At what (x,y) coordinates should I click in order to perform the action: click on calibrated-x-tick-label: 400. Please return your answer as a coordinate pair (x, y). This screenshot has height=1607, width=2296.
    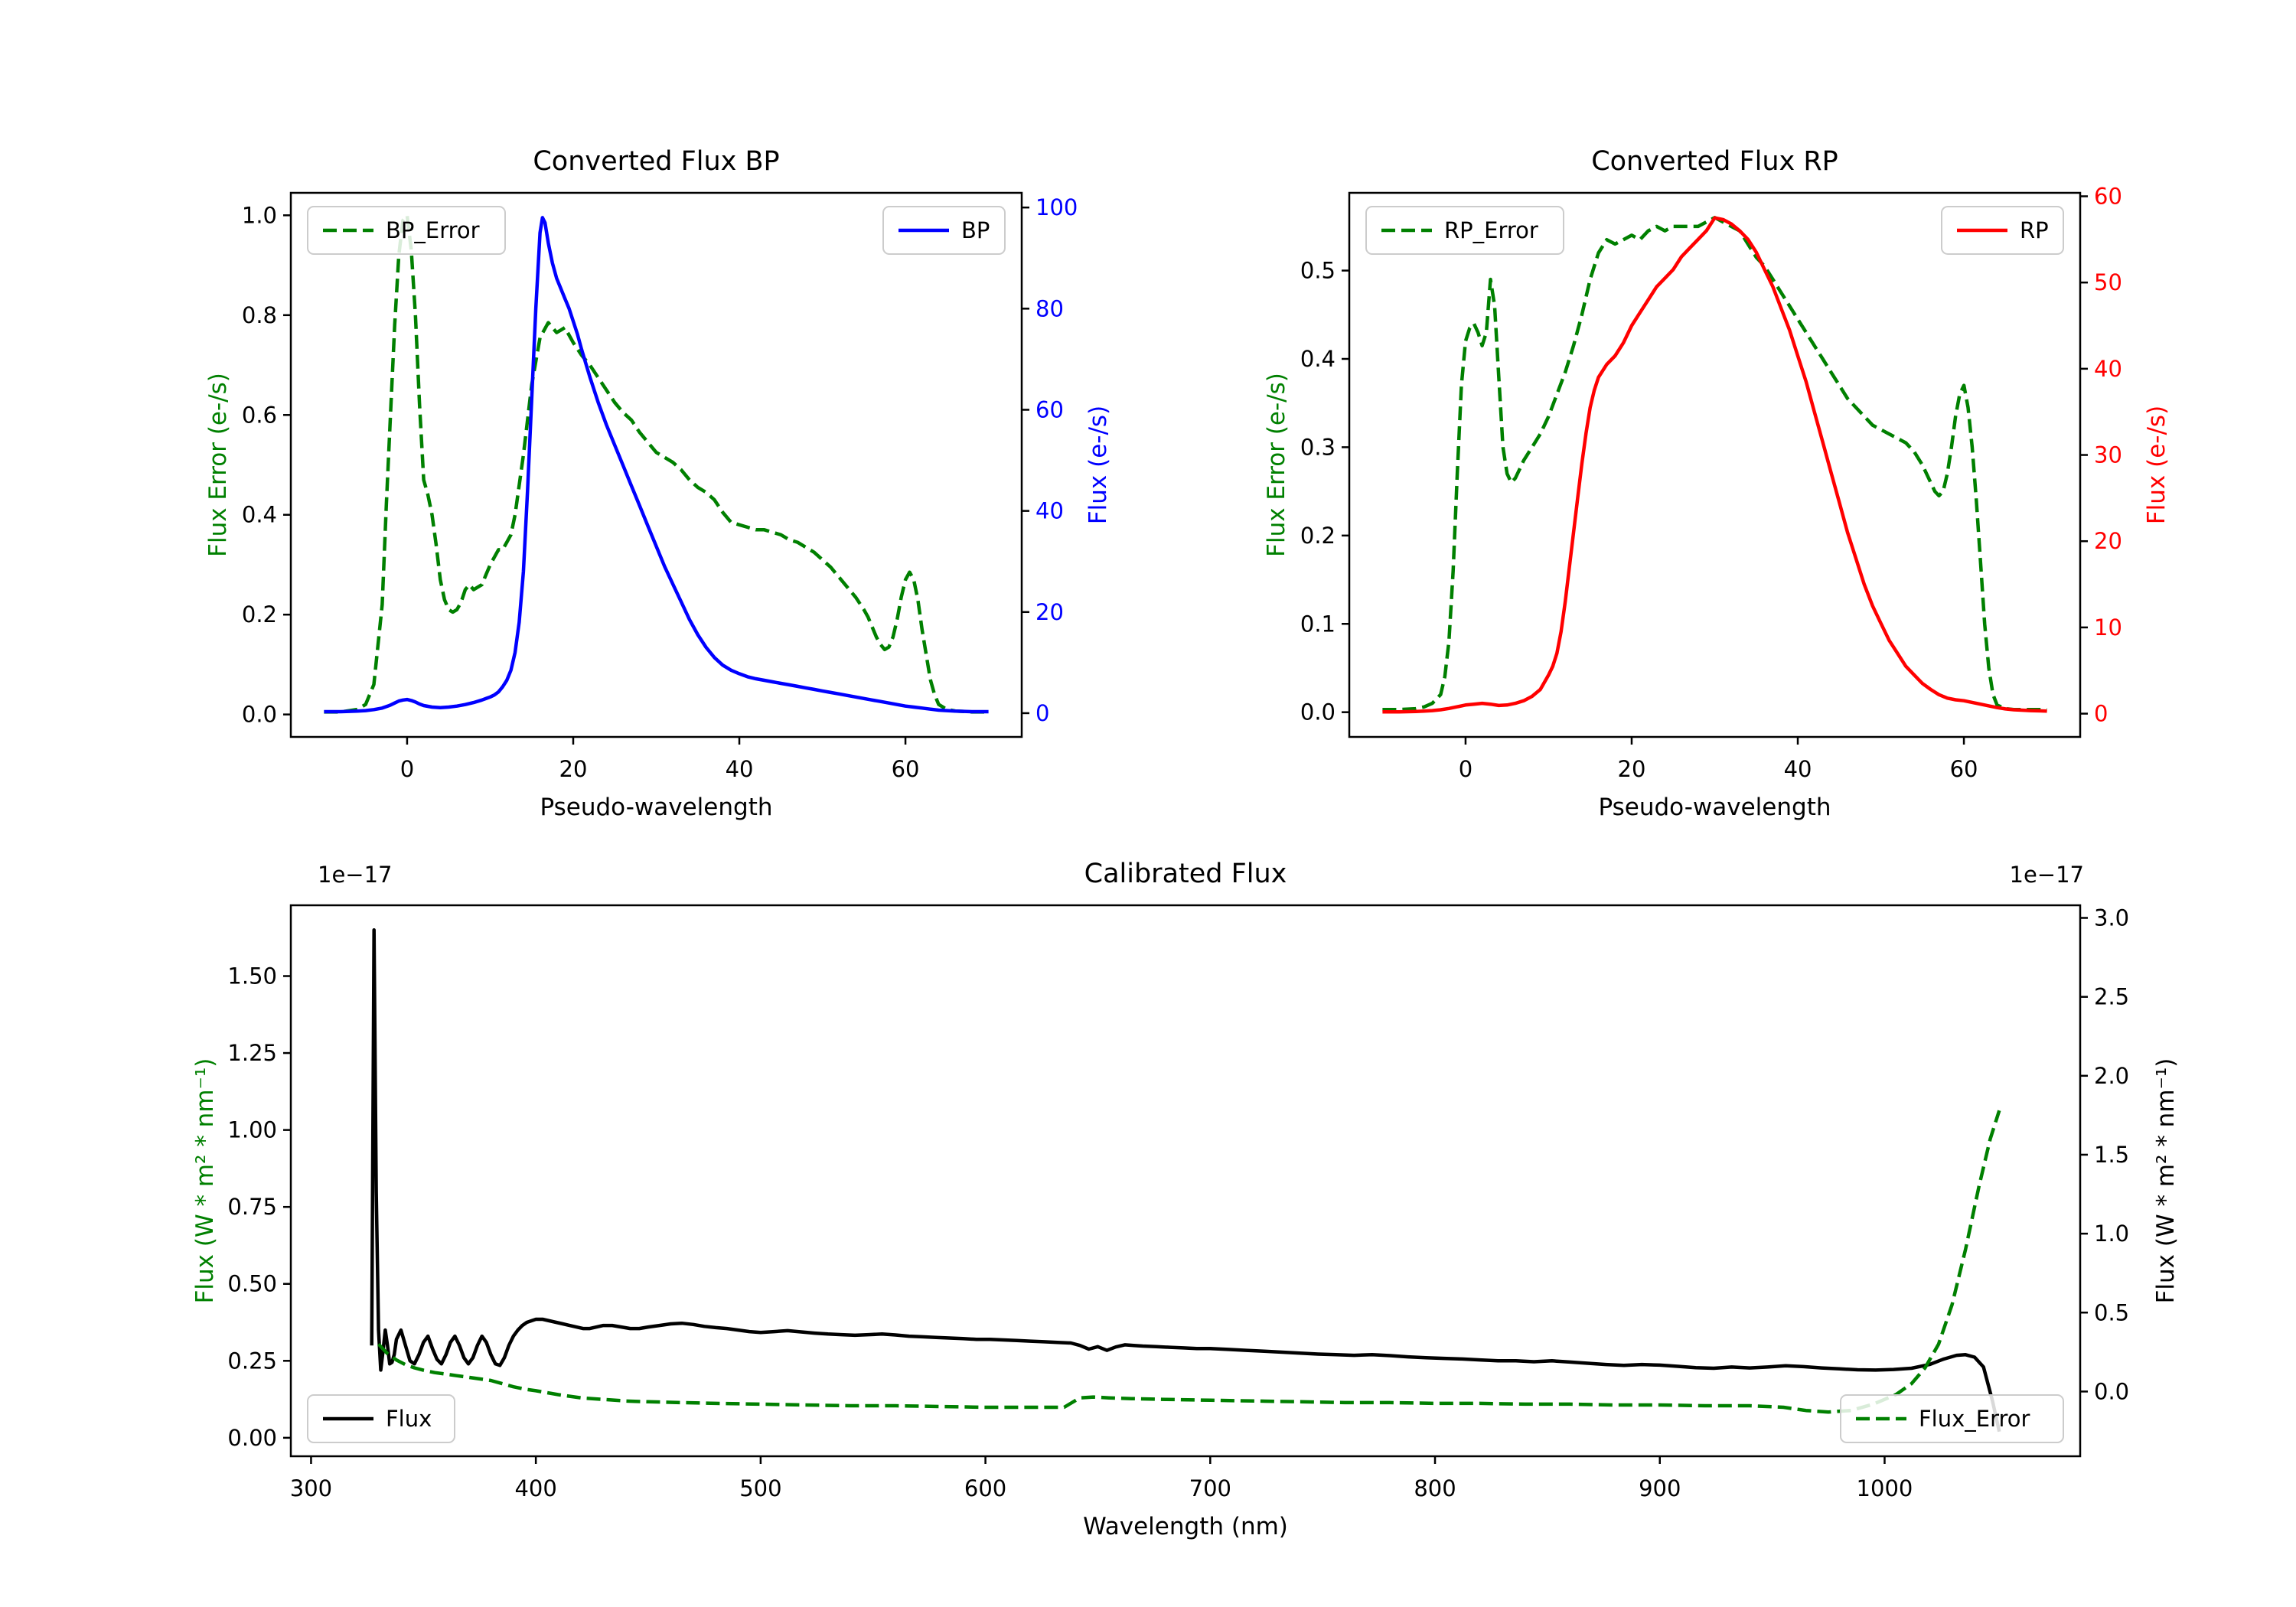
    Looking at the image, I should click on (535, 1488).